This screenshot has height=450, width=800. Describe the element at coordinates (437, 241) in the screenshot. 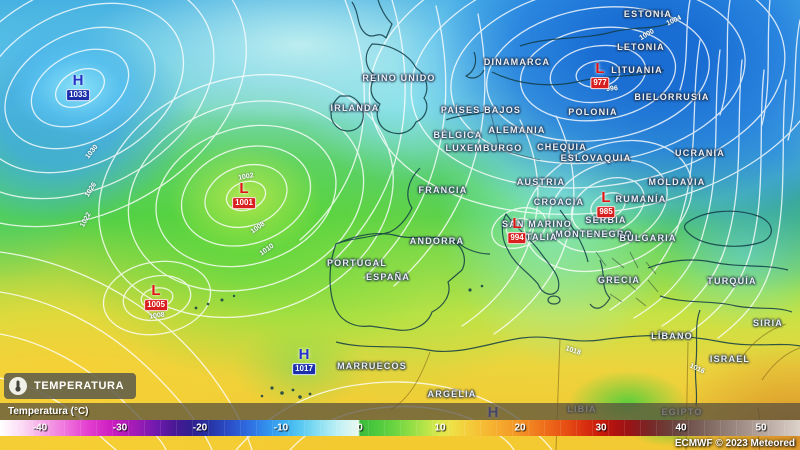

I see `country-label: ANDORRA` at that location.